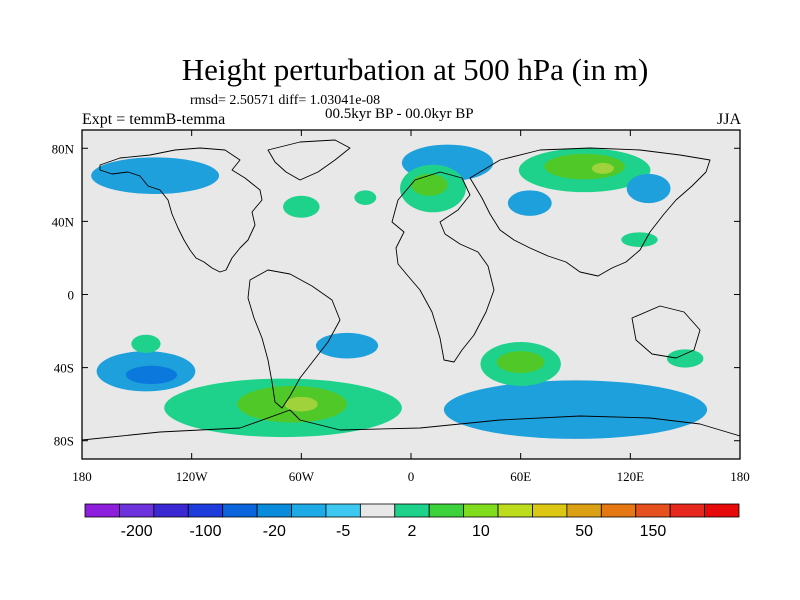  Describe the element at coordinates (64, 441) in the screenshot. I see `lat-tick-label: 80S` at that location.